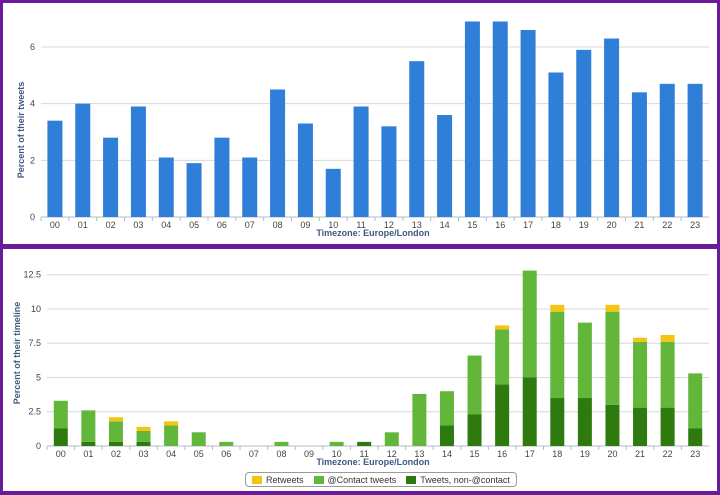  What do you see at coordinates (32, 104) in the screenshot?
I see `y-tick-label: 4` at bounding box center [32, 104].